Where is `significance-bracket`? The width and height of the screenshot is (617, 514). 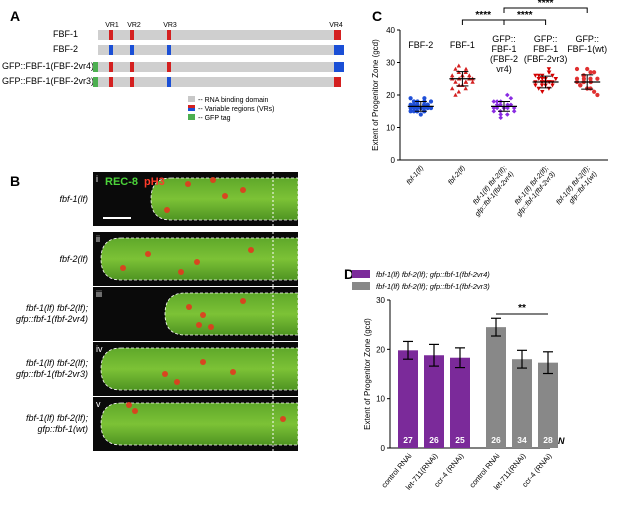
significance-bracket is located at coordinates (545, 10).